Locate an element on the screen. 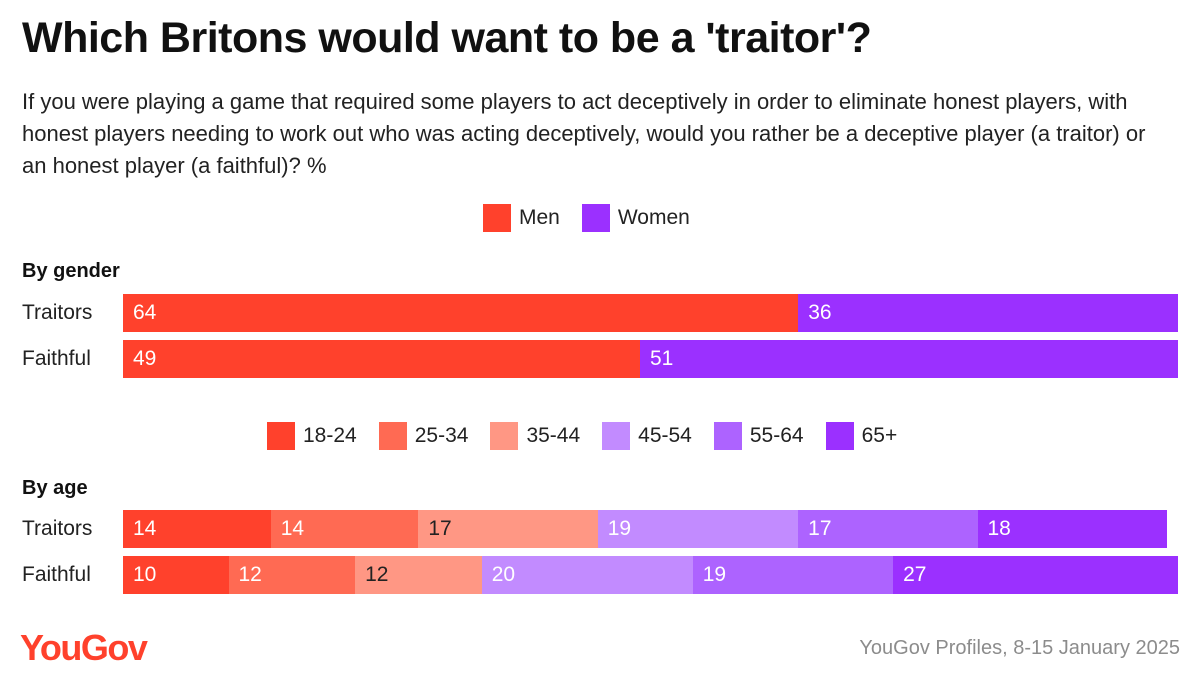  yougov-logo: YouGov is located at coordinates (84, 647).